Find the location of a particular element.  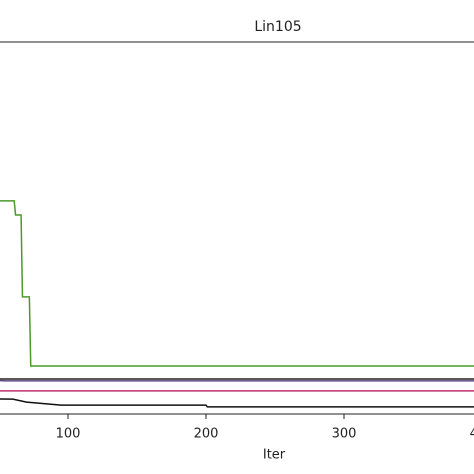

x-tick-label: 100 is located at coordinates (68, 434).